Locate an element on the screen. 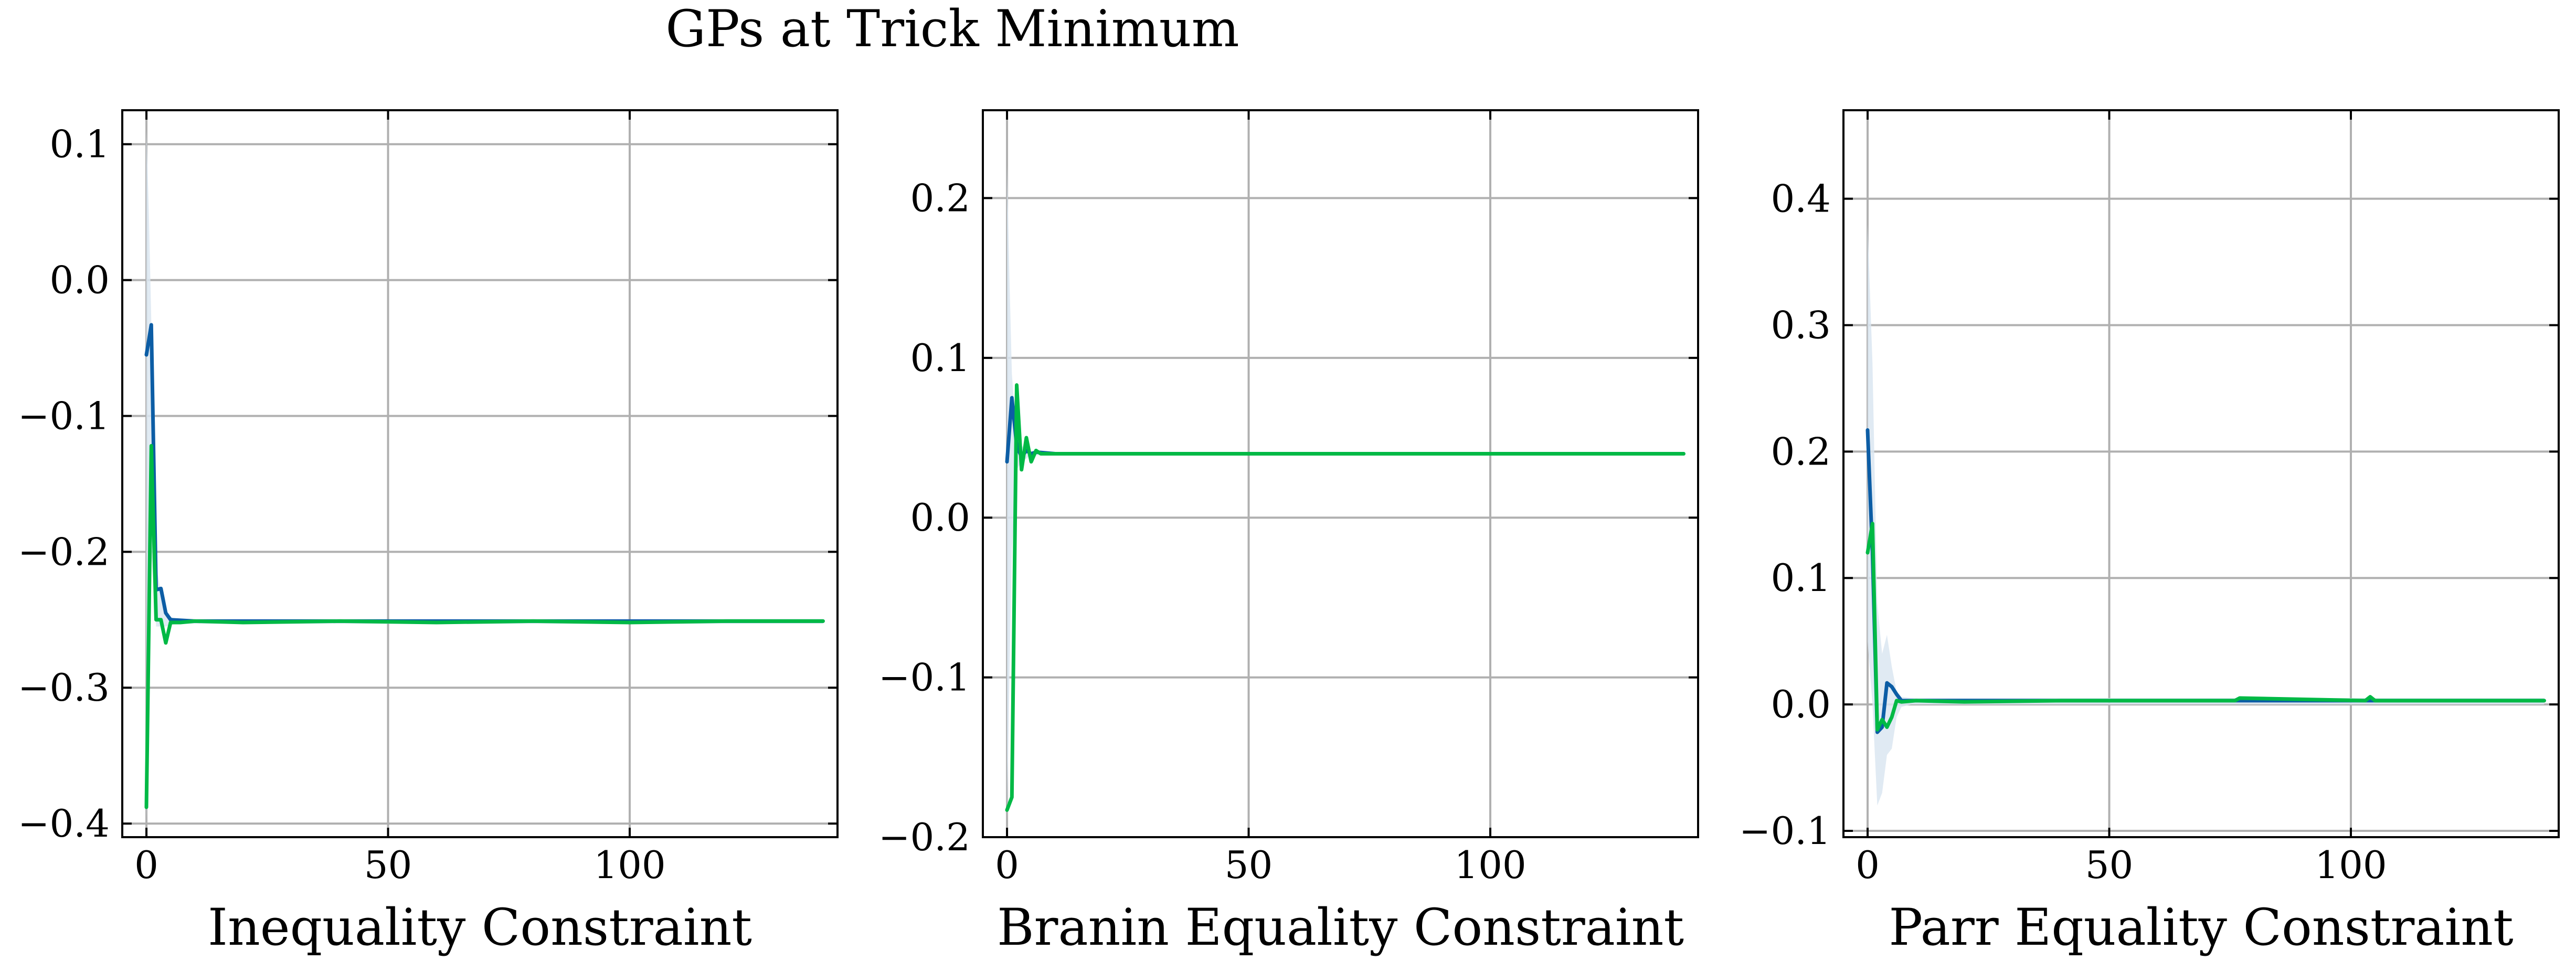 This screenshot has height=971, width=2576. y-tick-label: −0.4 is located at coordinates (64, 823).